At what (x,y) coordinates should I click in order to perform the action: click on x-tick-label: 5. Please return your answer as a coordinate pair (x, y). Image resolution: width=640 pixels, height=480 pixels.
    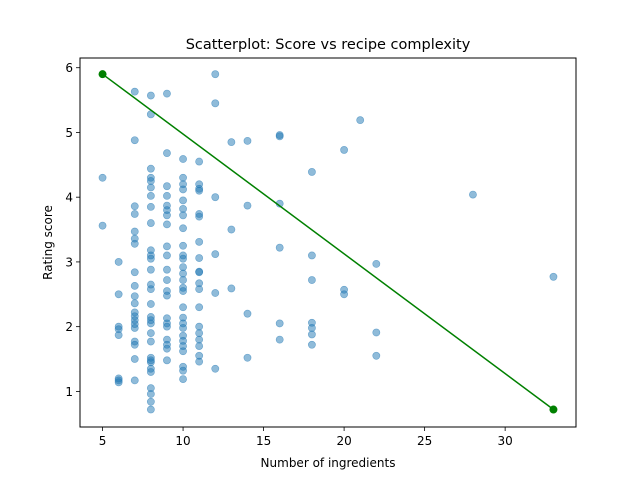
    Looking at the image, I should click on (103, 441).